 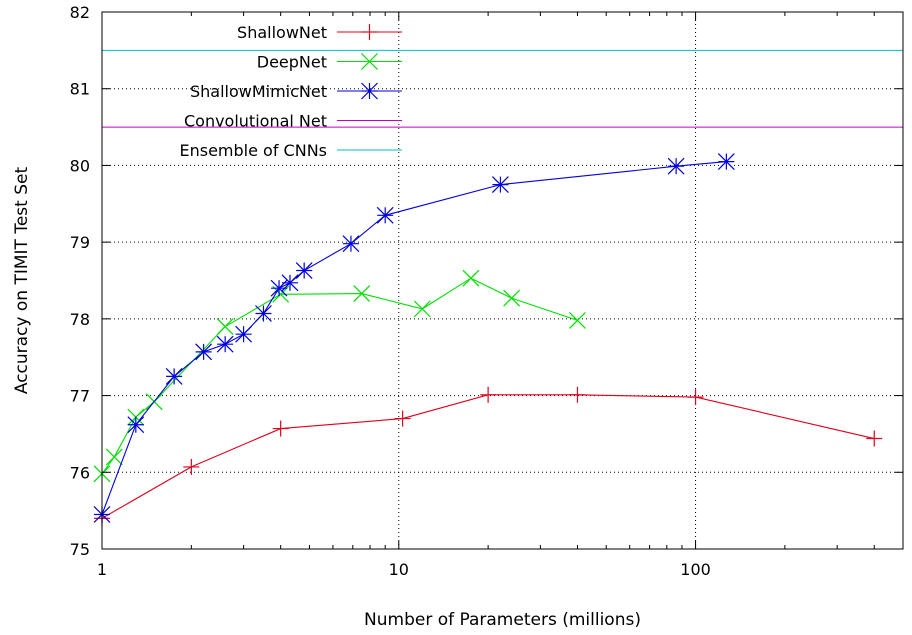 What do you see at coordinates (502, 620) in the screenshot?
I see `x-axis-label: Number of Parameters (millions)` at bounding box center [502, 620].